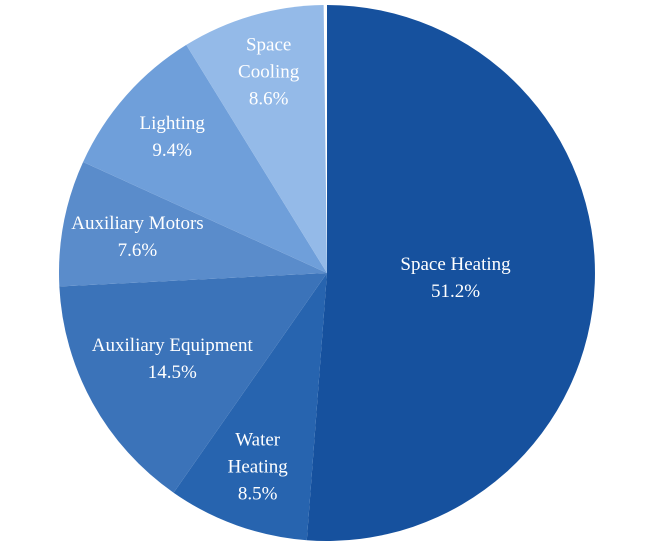  Describe the element at coordinates (250, 407) in the screenshot. I see `pie-slice-water-heating` at that location.